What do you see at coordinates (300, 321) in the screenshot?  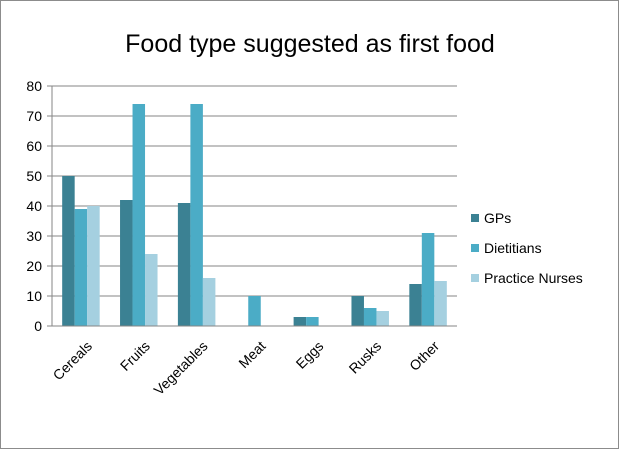 I see `bar-gps-eggs` at bounding box center [300, 321].